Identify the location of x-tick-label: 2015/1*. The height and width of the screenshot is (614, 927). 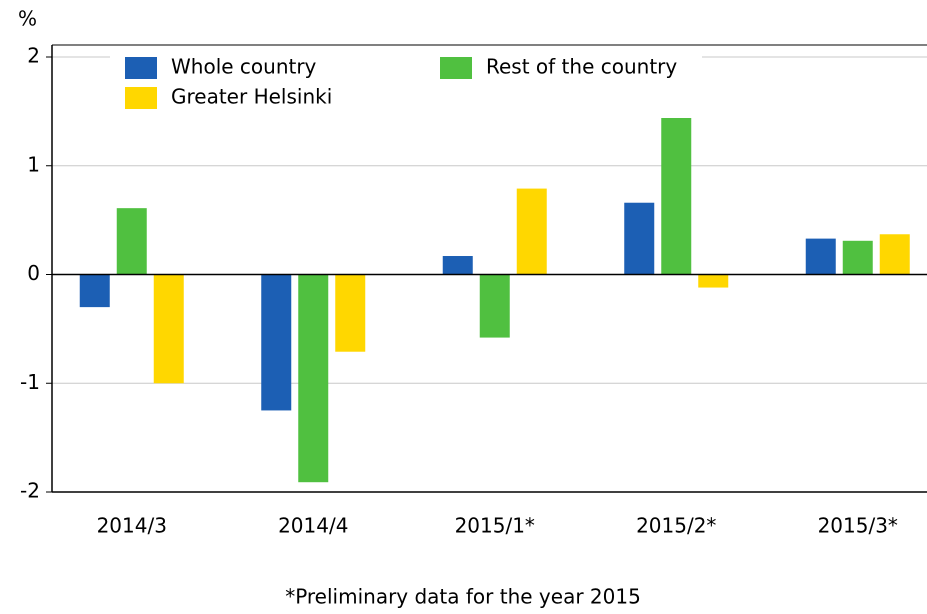
(495, 526).